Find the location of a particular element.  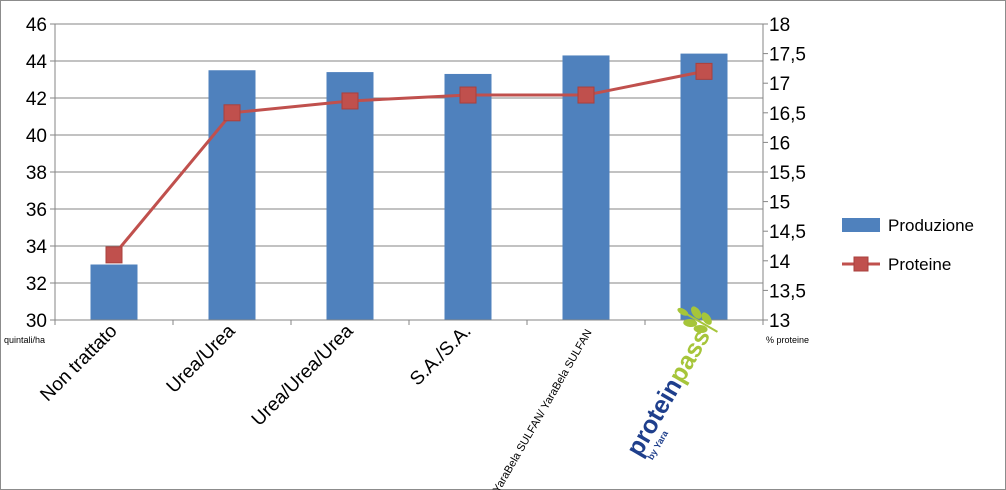

left-tick-label: 40 is located at coordinates (36, 136).